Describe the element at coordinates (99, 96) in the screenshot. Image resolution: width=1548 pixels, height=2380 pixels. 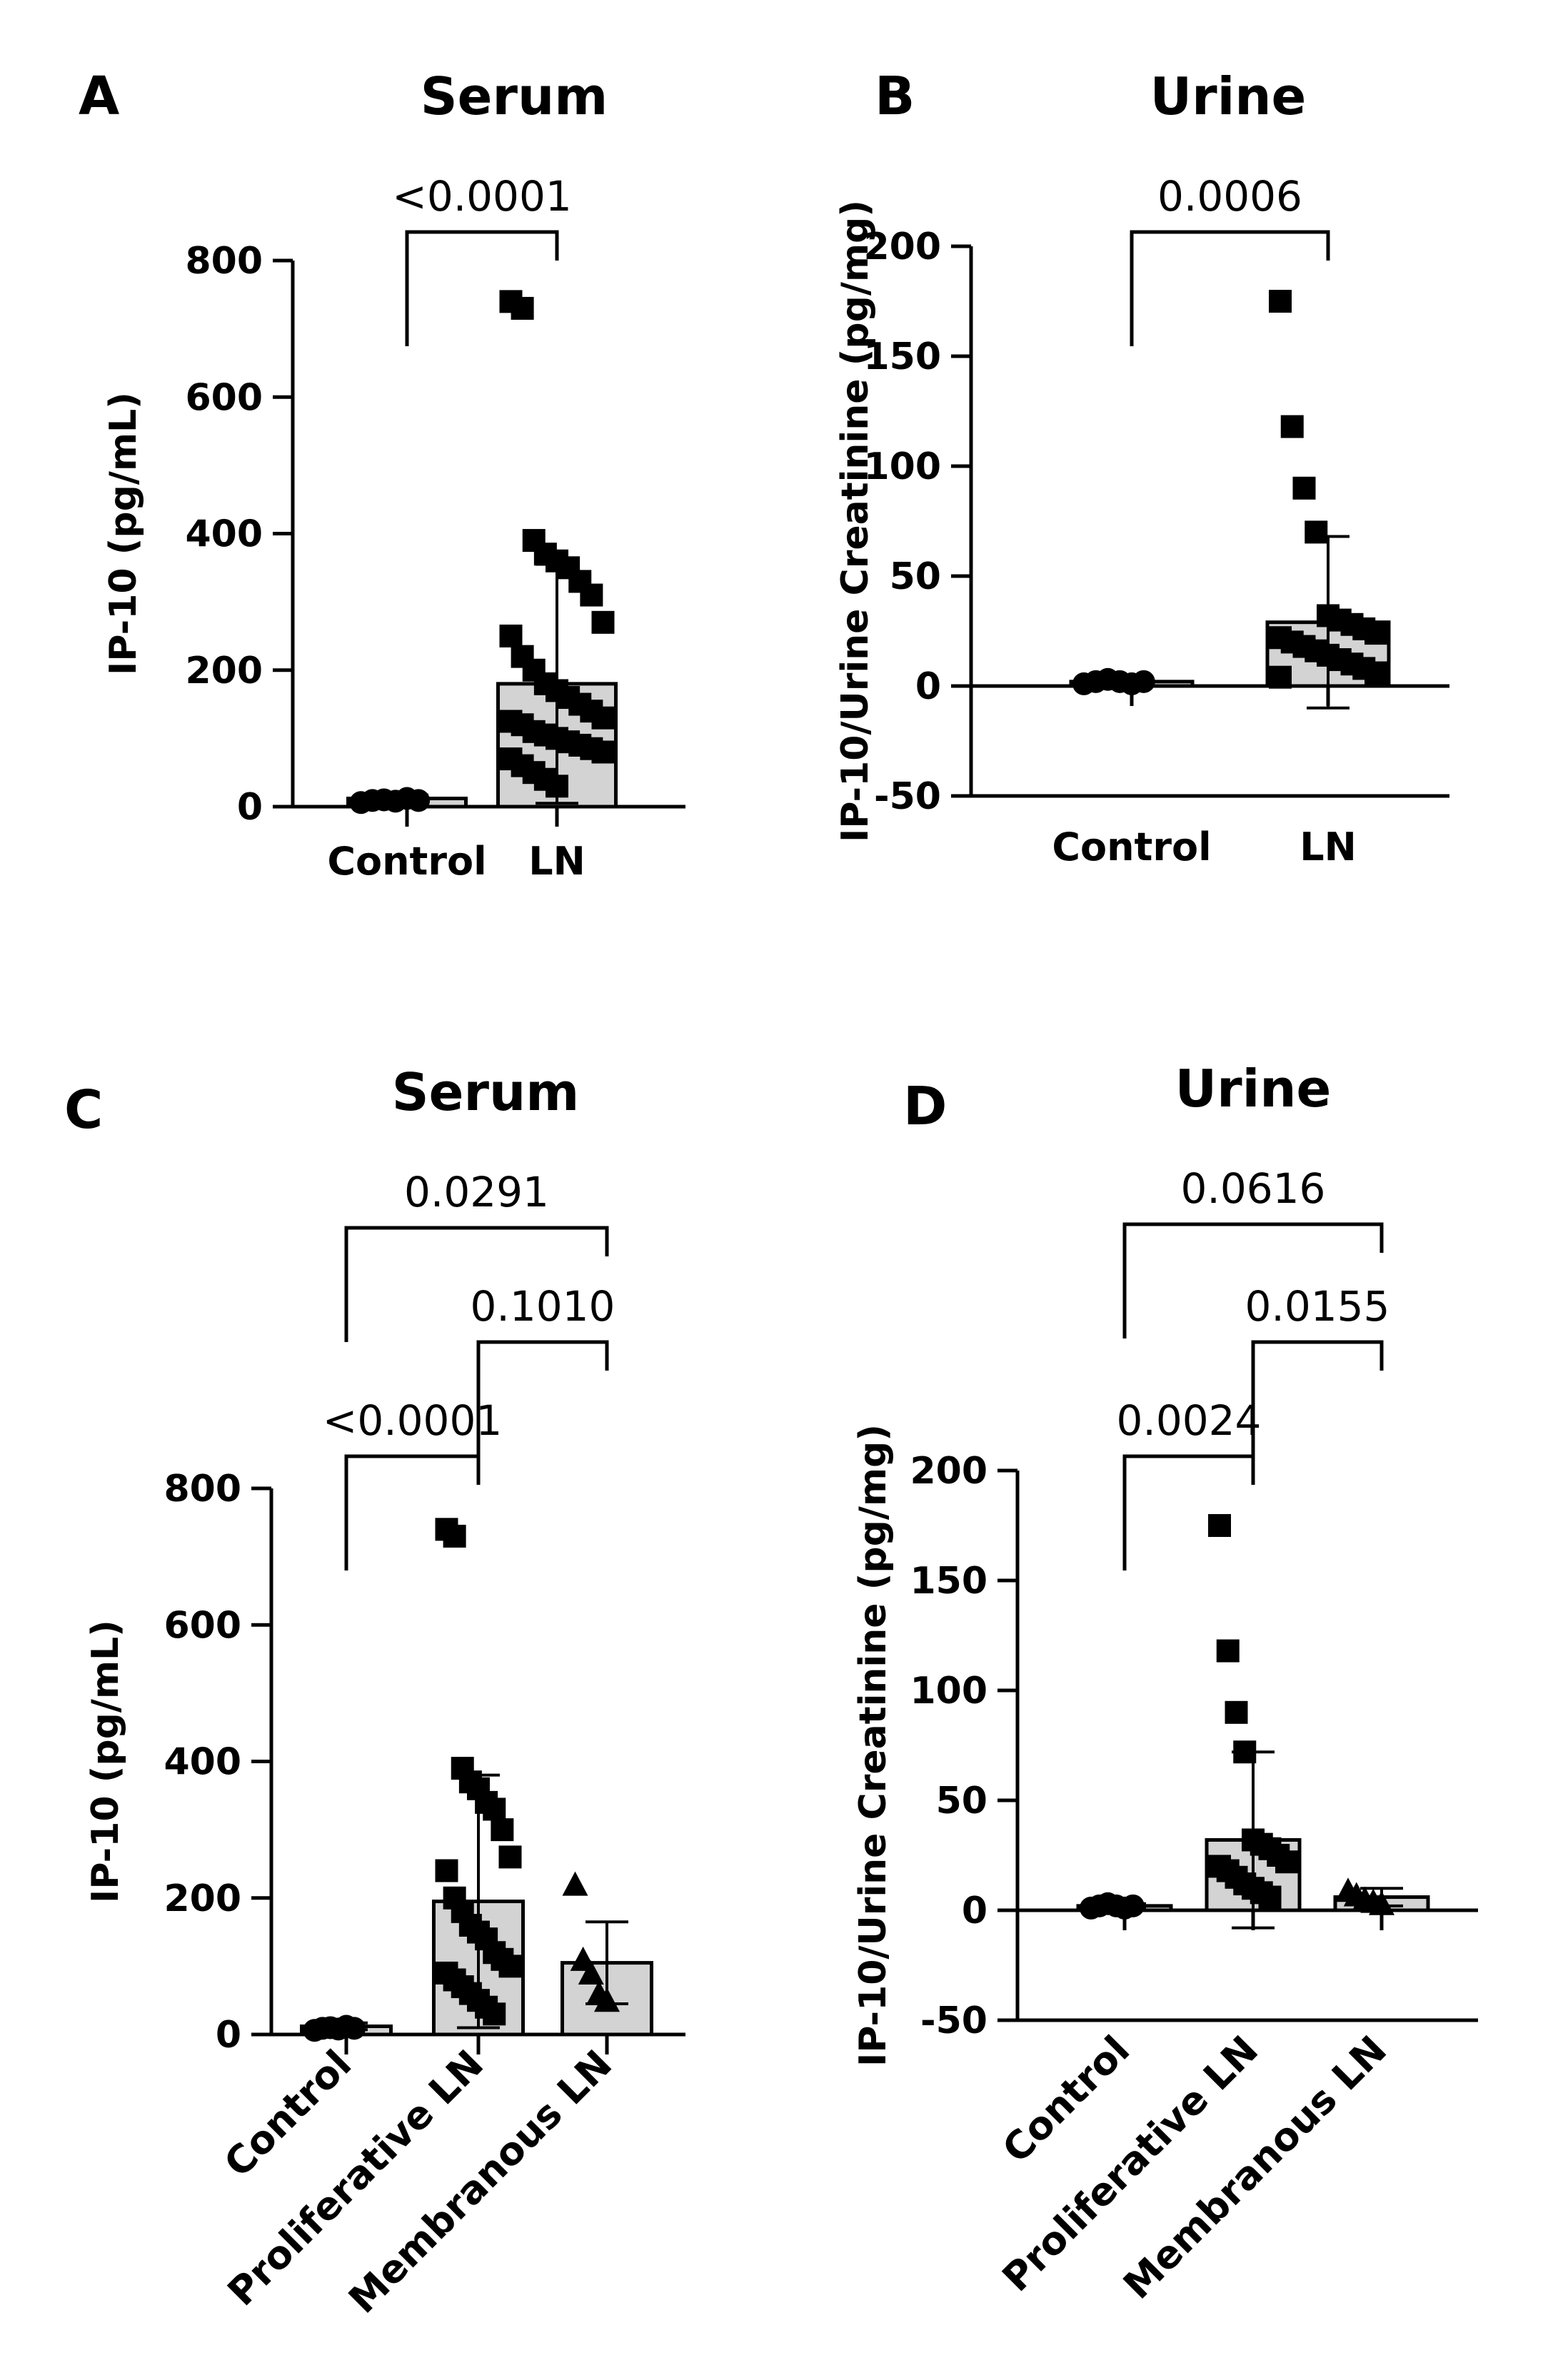
I see `panel-letter: A` at that location.